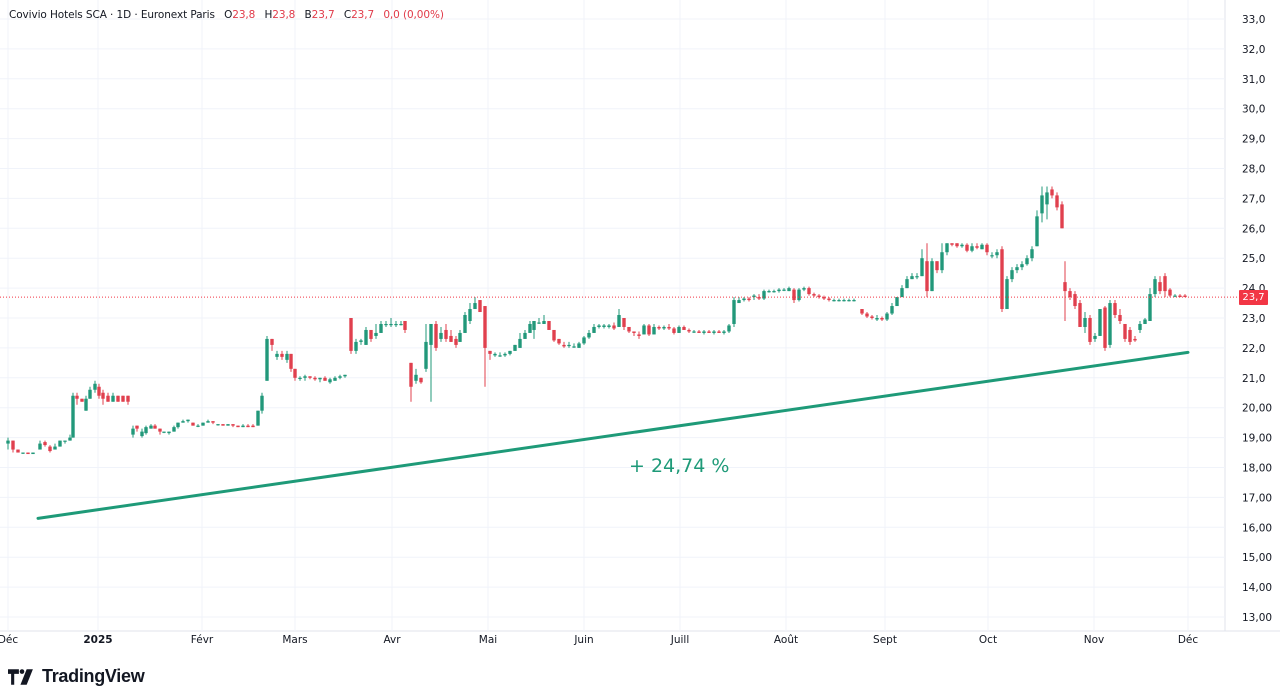 Image resolution: width=1280 pixels, height=691 pixels. What do you see at coordinates (1253, 20) in the screenshot?
I see `price-tick-label: 33,0` at bounding box center [1253, 20].